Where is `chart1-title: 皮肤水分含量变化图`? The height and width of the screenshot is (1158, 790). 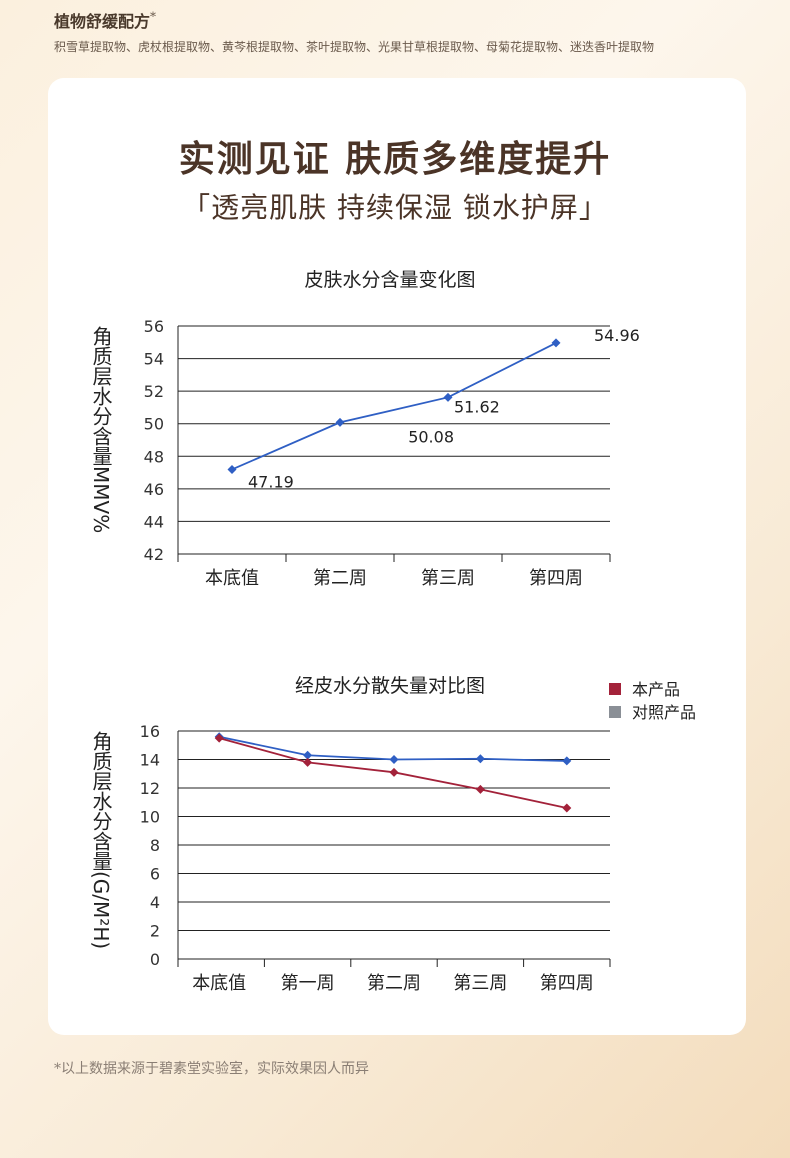
chart1-title: 皮肤水分含量变化图 is located at coordinates (389, 280).